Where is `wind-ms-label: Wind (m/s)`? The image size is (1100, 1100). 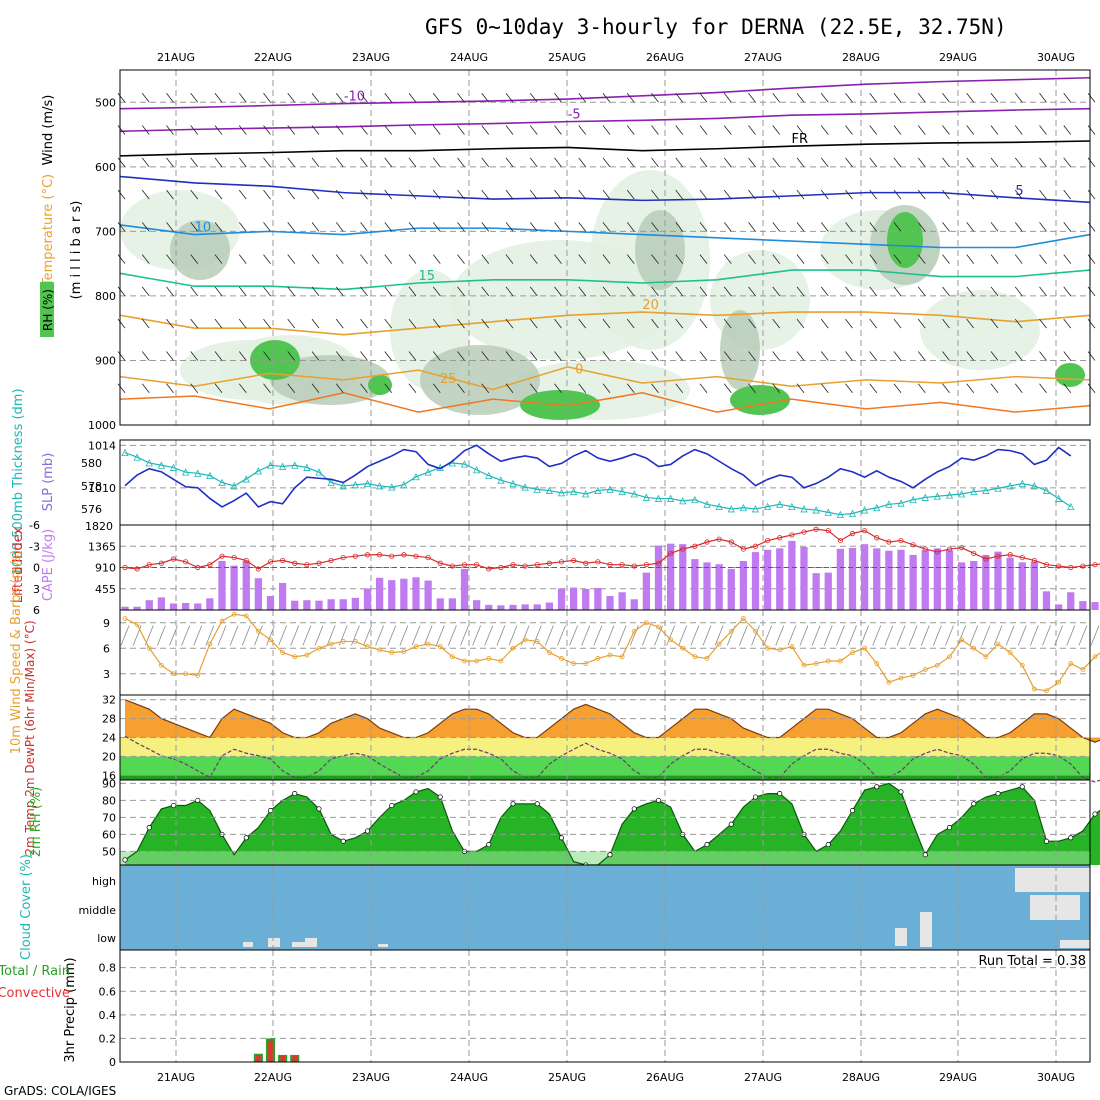 wind-ms-label: Wind (m/s) is located at coordinates (48, 130).